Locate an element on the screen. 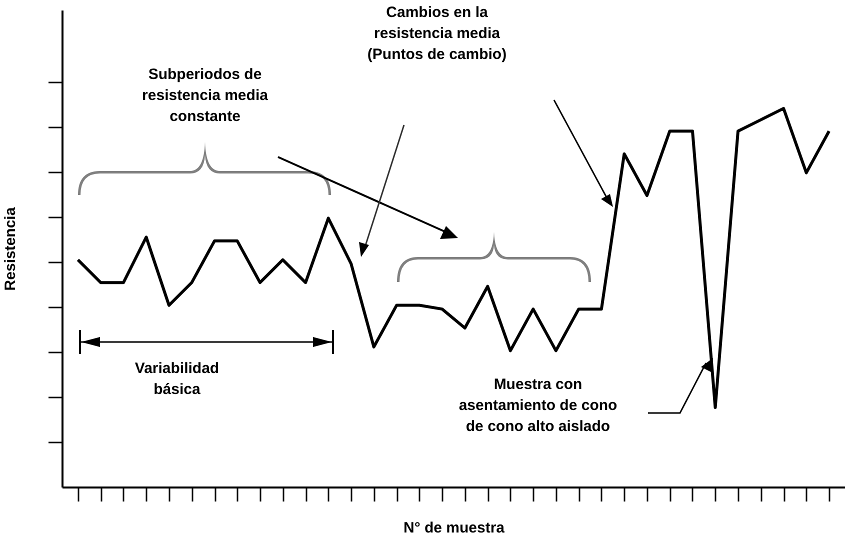  annotation: Subperiodos de resistencia media constante is located at coordinates (205, 96).